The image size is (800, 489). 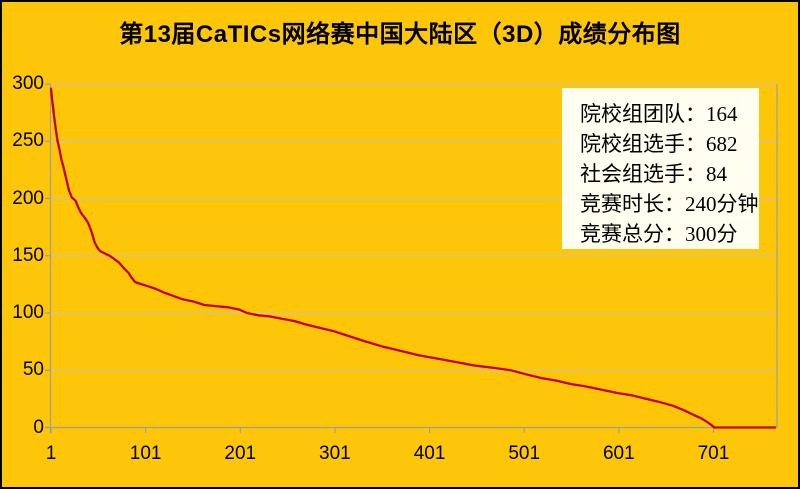 What do you see at coordinates (335, 453) in the screenshot?
I see `x-tick-label: 301` at bounding box center [335, 453].